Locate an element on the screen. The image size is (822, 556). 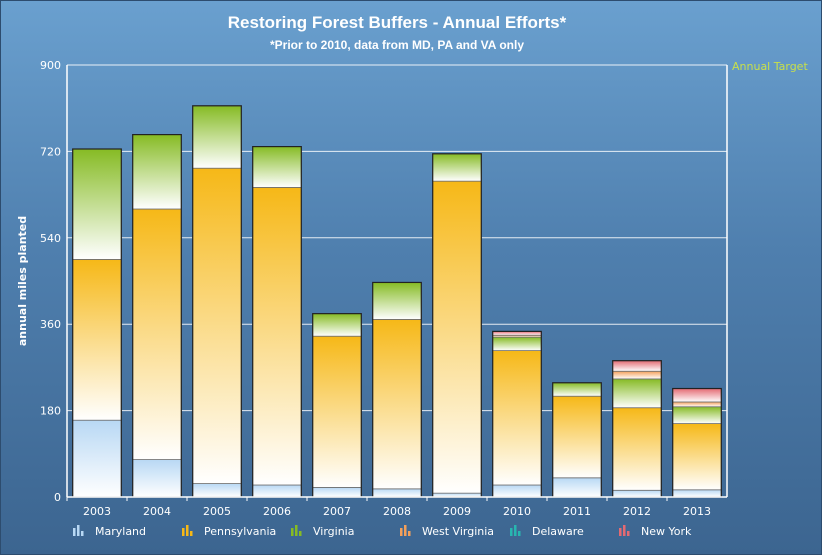
x-tick-label: 2008 is located at coordinates (397, 511).